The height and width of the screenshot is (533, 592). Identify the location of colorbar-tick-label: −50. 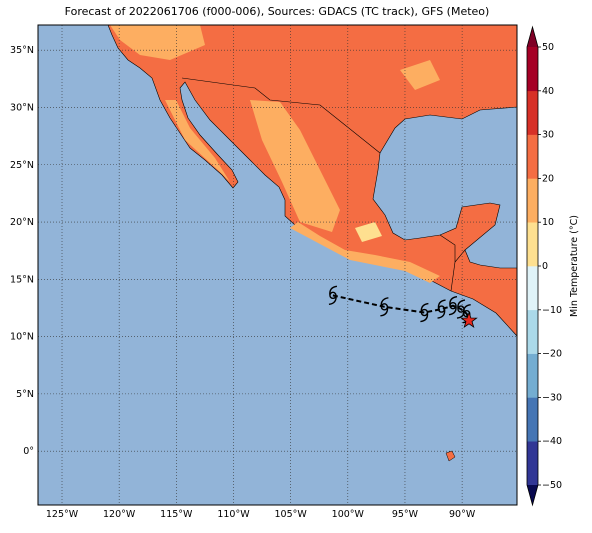
(552, 485).